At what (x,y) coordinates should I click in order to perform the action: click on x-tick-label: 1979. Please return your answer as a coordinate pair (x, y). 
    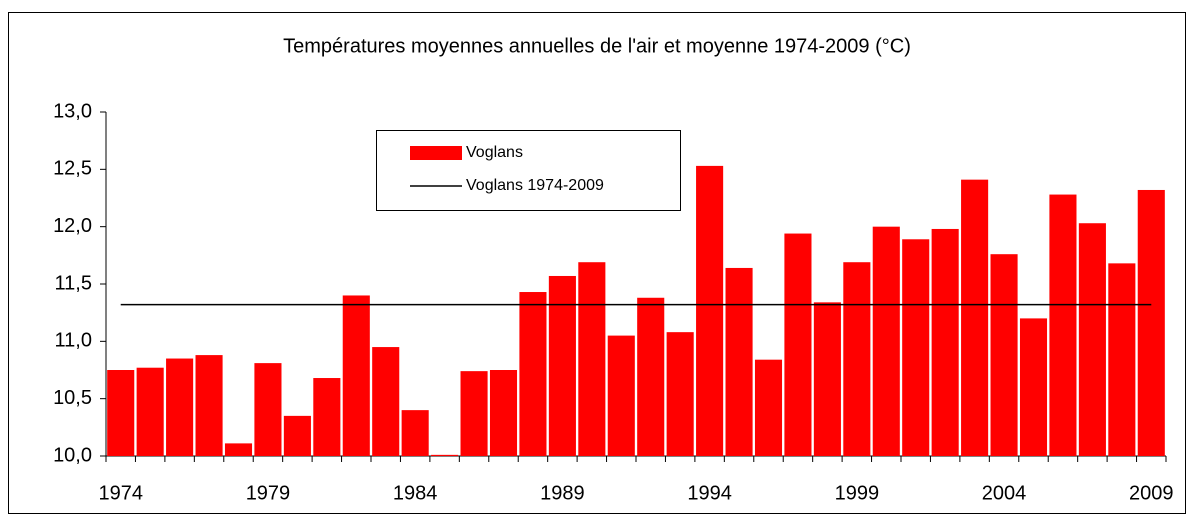
    Looking at the image, I should click on (268, 493).